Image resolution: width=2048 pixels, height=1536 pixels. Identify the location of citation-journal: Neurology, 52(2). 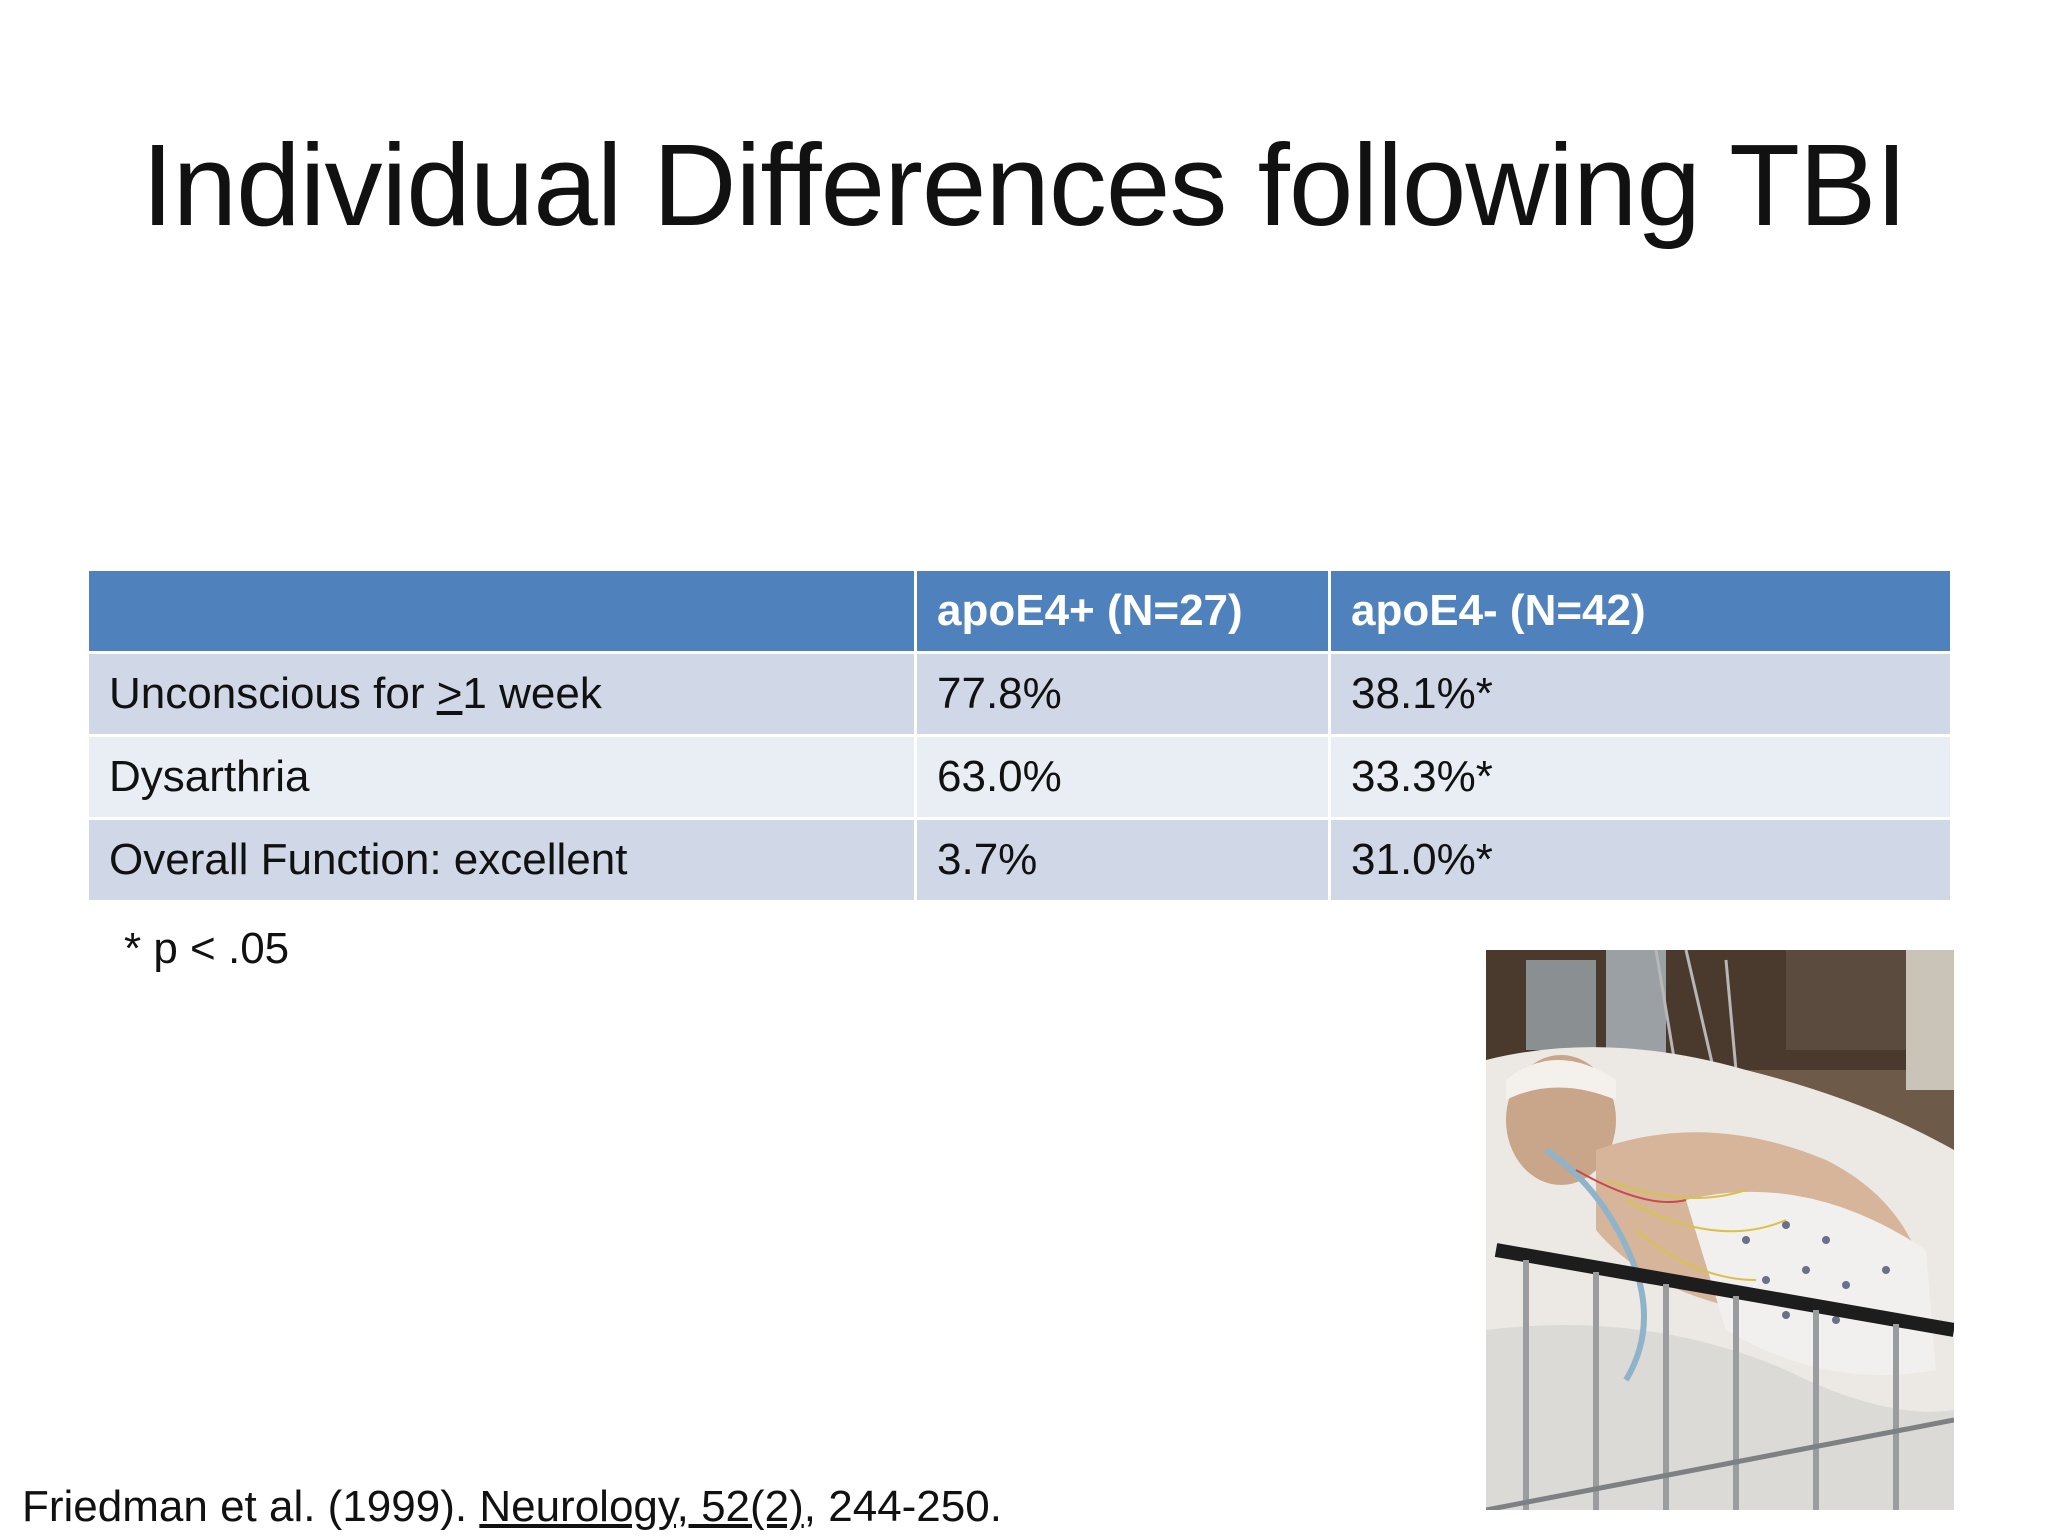
(641, 1506).